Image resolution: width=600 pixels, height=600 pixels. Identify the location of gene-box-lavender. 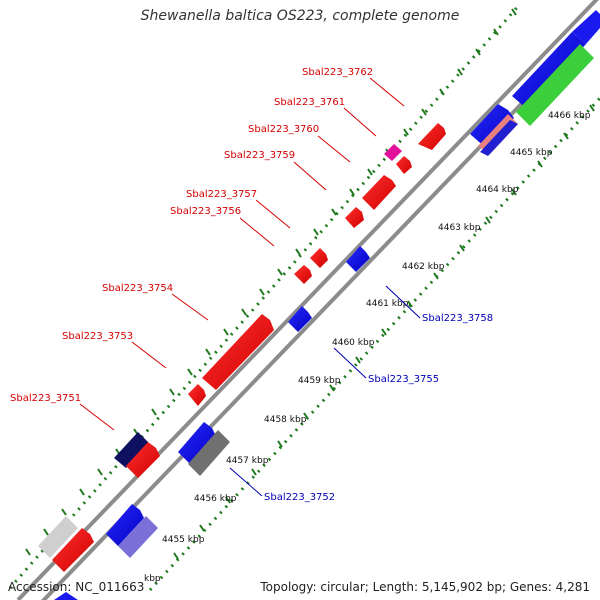
(138, 537).